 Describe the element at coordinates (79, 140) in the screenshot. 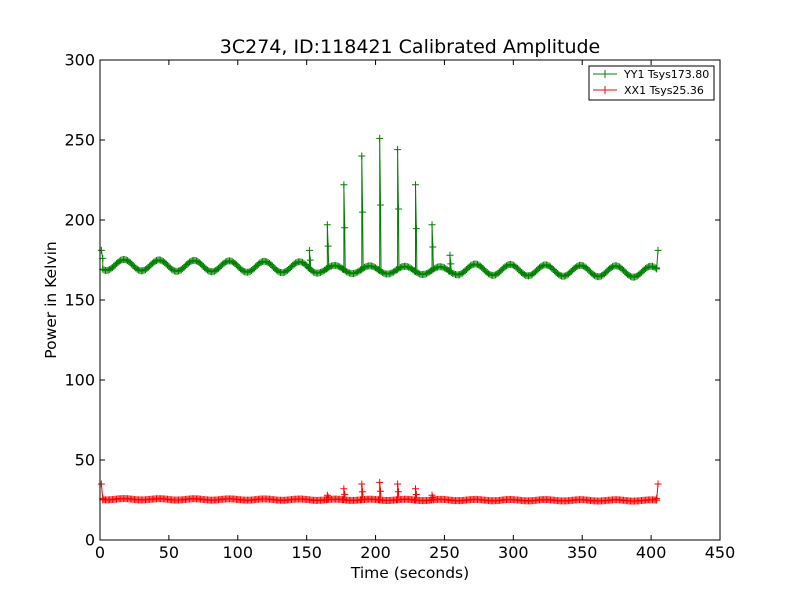

I see `y-tick-label: 250` at that location.